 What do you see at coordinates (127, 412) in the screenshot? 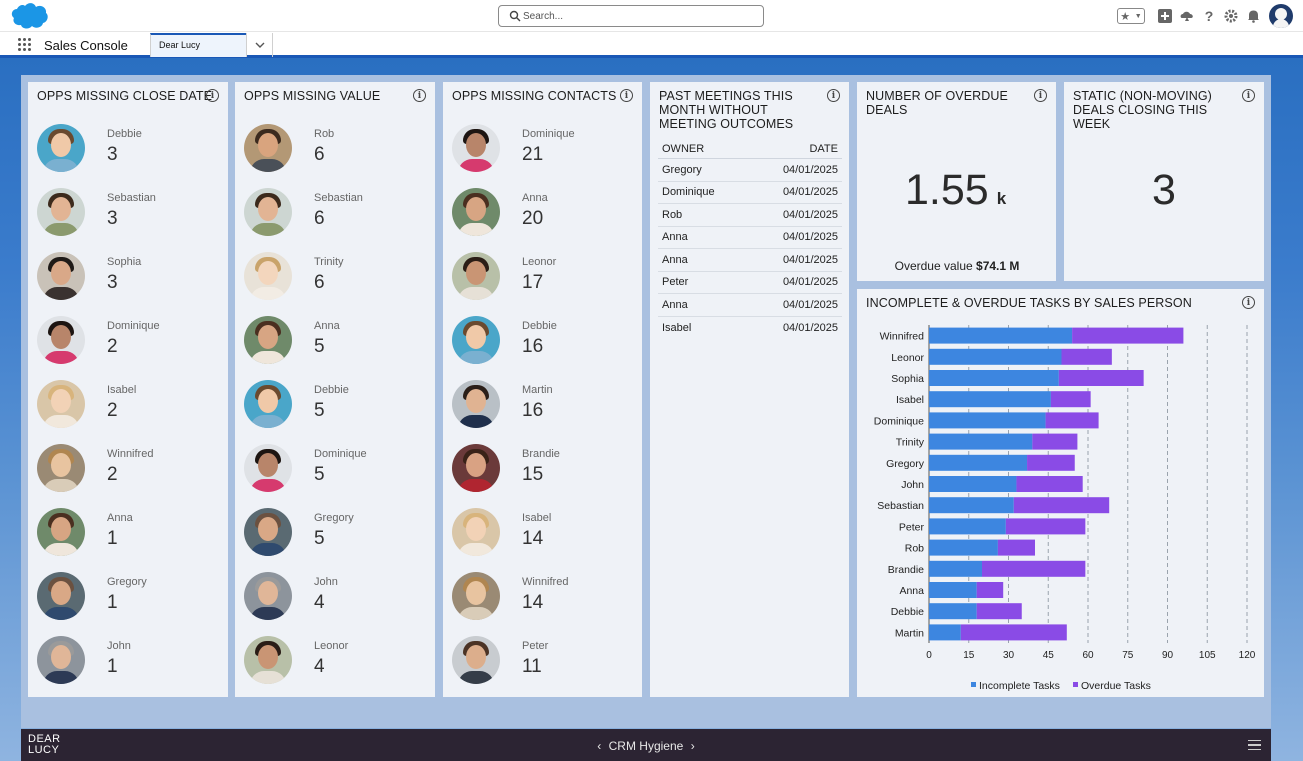
I see `person-row: Isabel 2` at bounding box center [127, 412].